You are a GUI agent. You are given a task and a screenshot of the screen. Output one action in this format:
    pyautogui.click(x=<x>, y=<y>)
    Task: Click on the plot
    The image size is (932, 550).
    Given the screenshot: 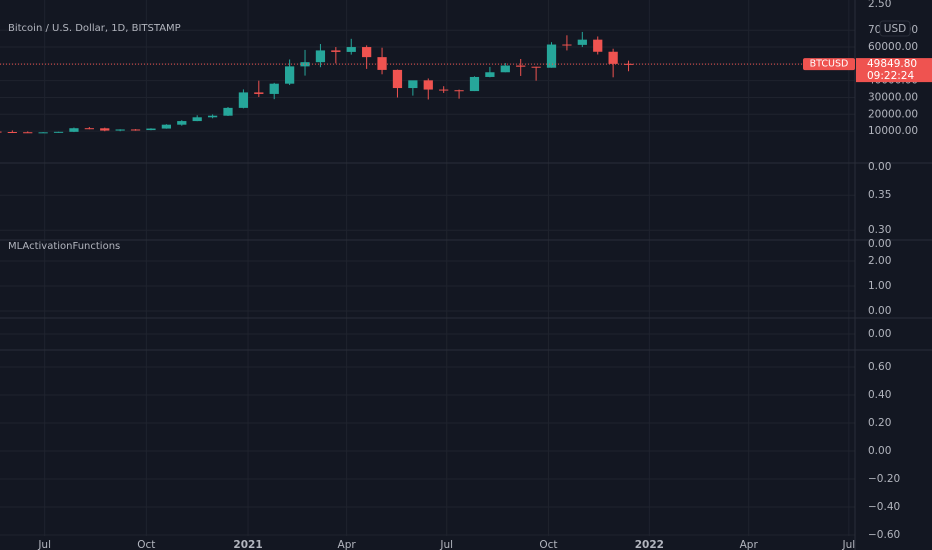 What is the action you would take?
    pyautogui.click(x=317, y=82)
    